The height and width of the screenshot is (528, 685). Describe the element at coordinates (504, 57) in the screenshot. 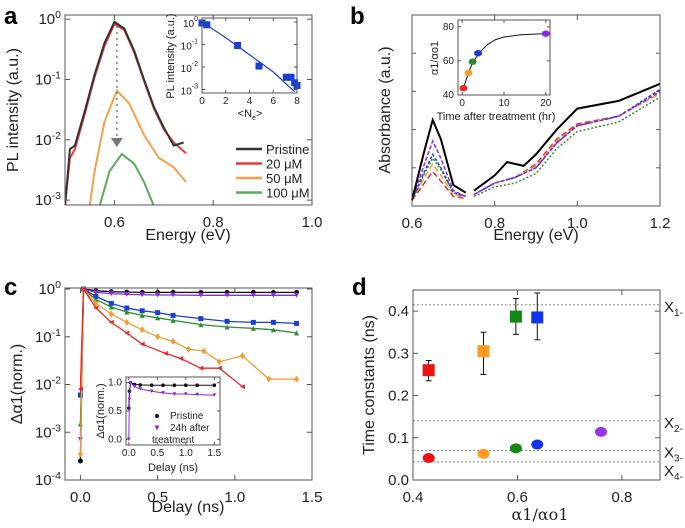

I see `inset-frame-b` at that location.